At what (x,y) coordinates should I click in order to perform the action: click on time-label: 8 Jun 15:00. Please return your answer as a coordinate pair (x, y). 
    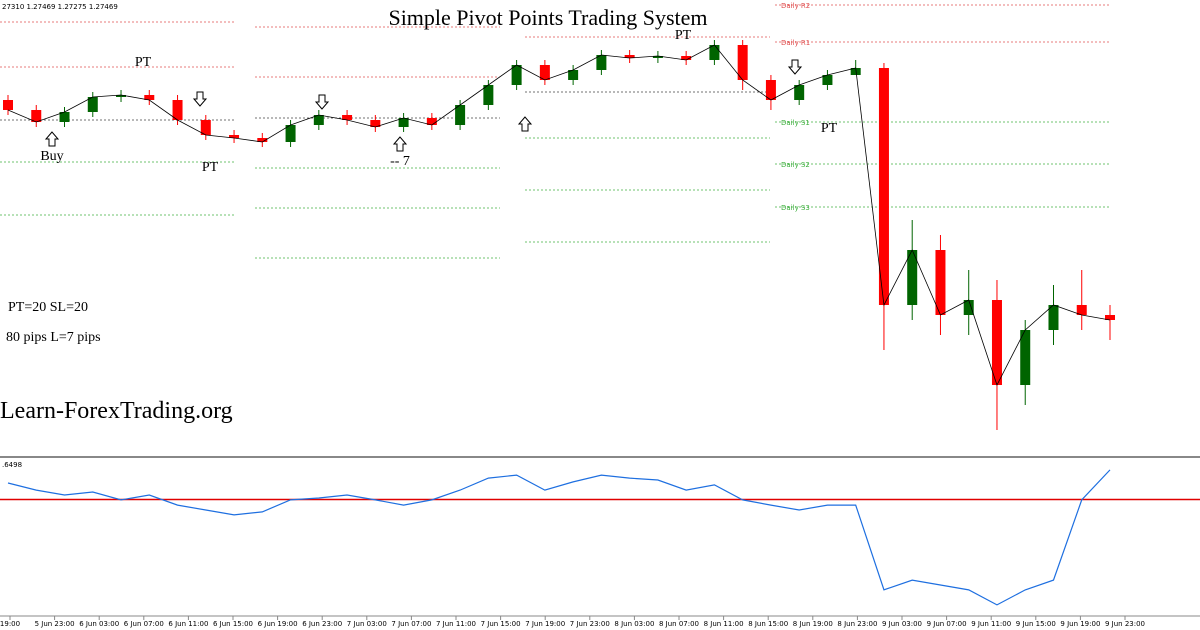
    Looking at the image, I should click on (768, 624).